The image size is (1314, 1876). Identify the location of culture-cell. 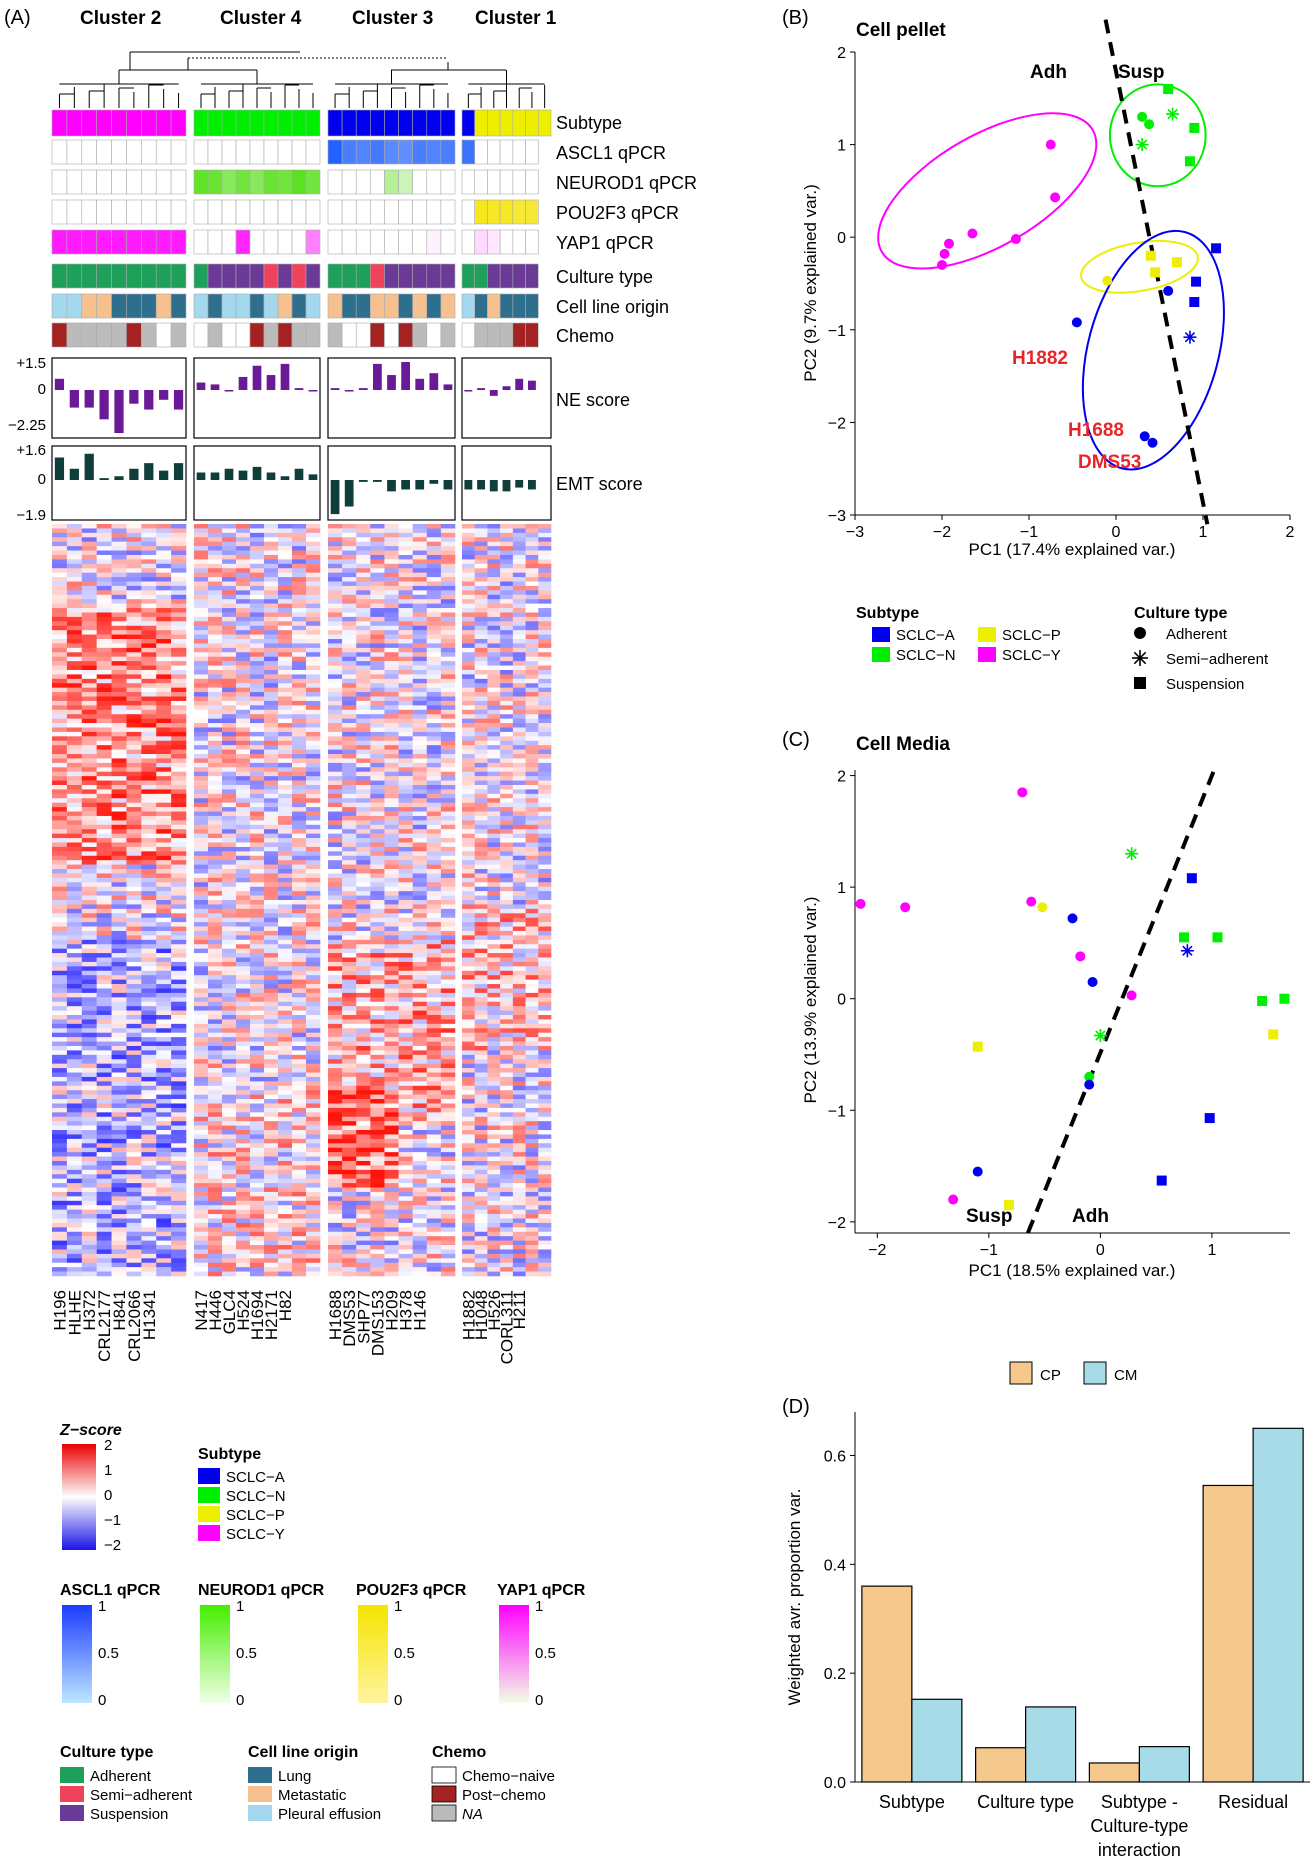
(163, 276).